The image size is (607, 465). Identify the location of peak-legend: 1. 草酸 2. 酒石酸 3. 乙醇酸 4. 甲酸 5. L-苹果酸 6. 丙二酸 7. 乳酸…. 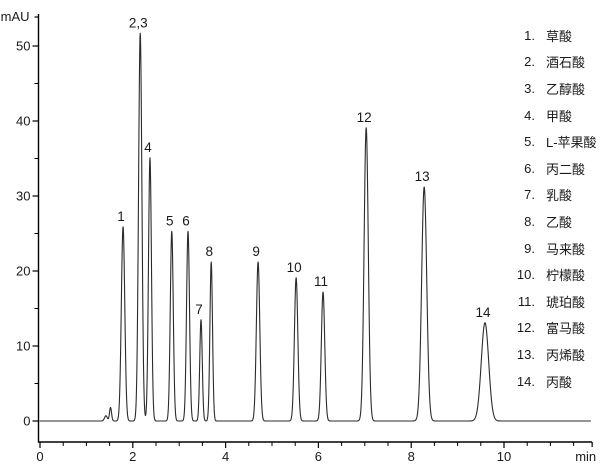
(555, 208).